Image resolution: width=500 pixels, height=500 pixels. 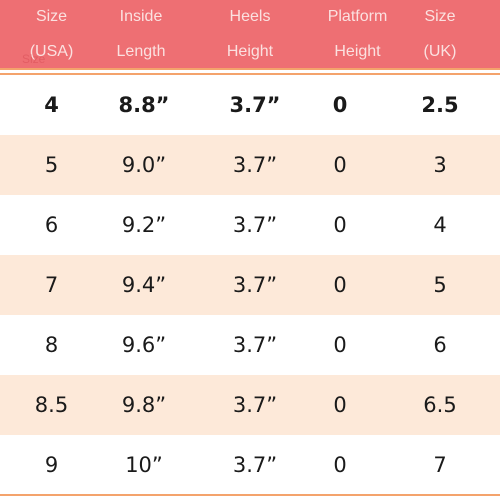 I want to click on header-bottom-rule, so click(x=250, y=74).